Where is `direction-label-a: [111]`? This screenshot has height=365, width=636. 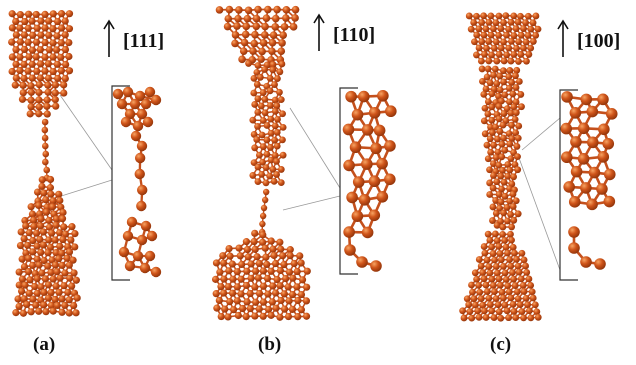
direction-label-a: [111] is located at coordinates (143, 41).